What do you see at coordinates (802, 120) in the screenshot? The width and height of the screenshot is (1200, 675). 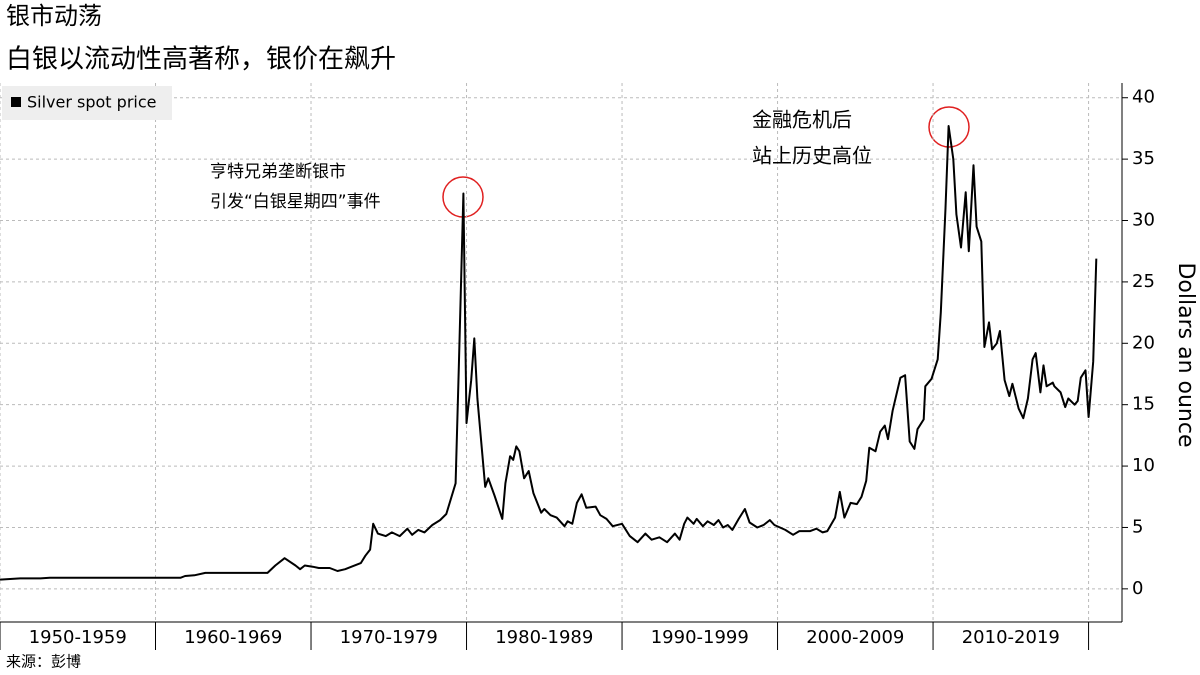 I see `annotation: 金融危机后` at bounding box center [802, 120].